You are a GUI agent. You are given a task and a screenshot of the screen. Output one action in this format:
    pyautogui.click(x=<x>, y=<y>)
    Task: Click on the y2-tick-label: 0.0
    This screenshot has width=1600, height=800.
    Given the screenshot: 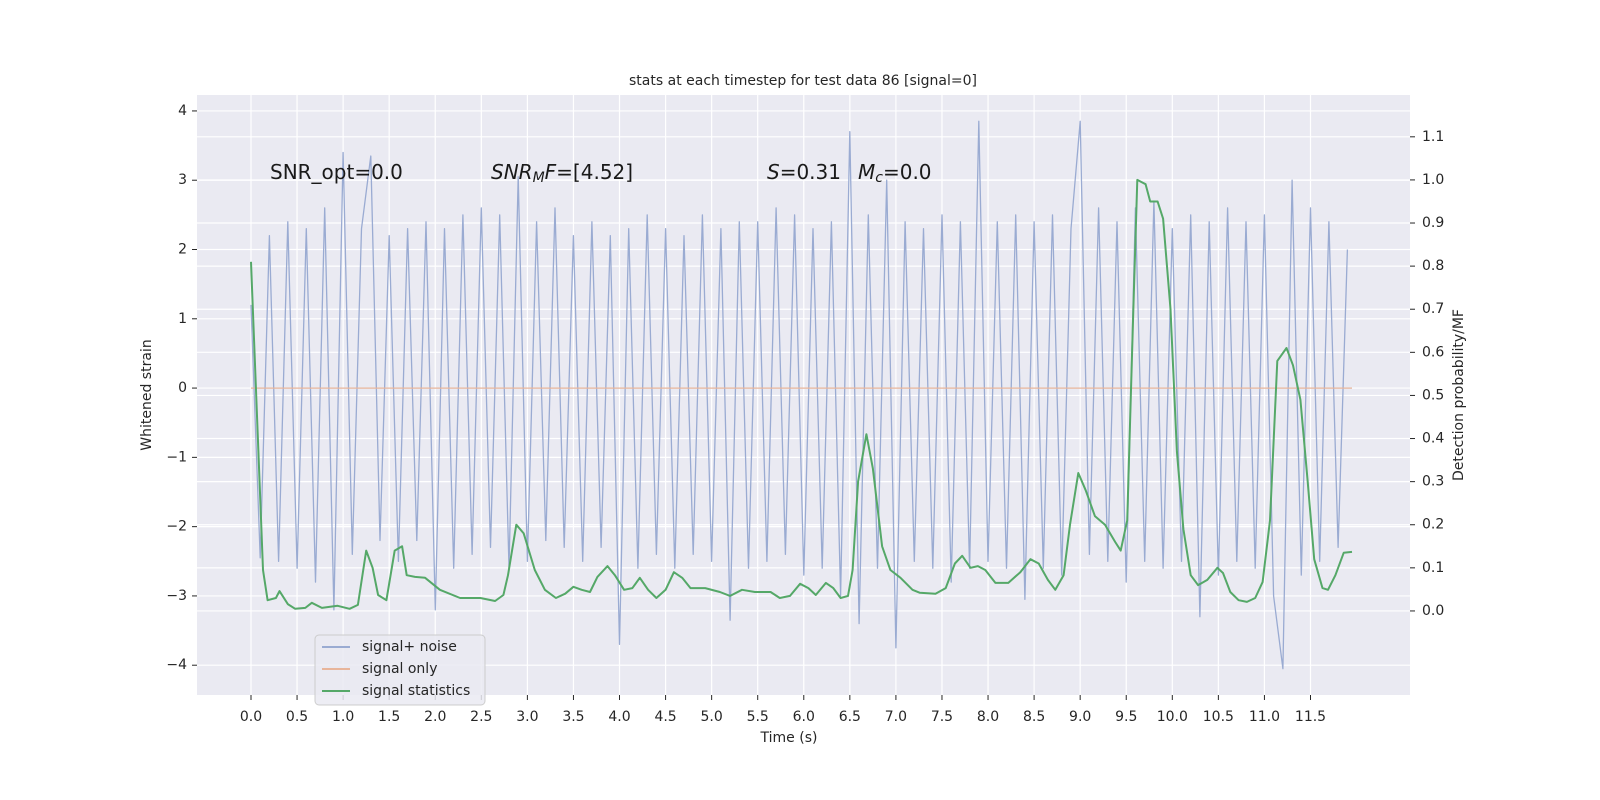 What is the action you would take?
    pyautogui.click(x=1433, y=611)
    